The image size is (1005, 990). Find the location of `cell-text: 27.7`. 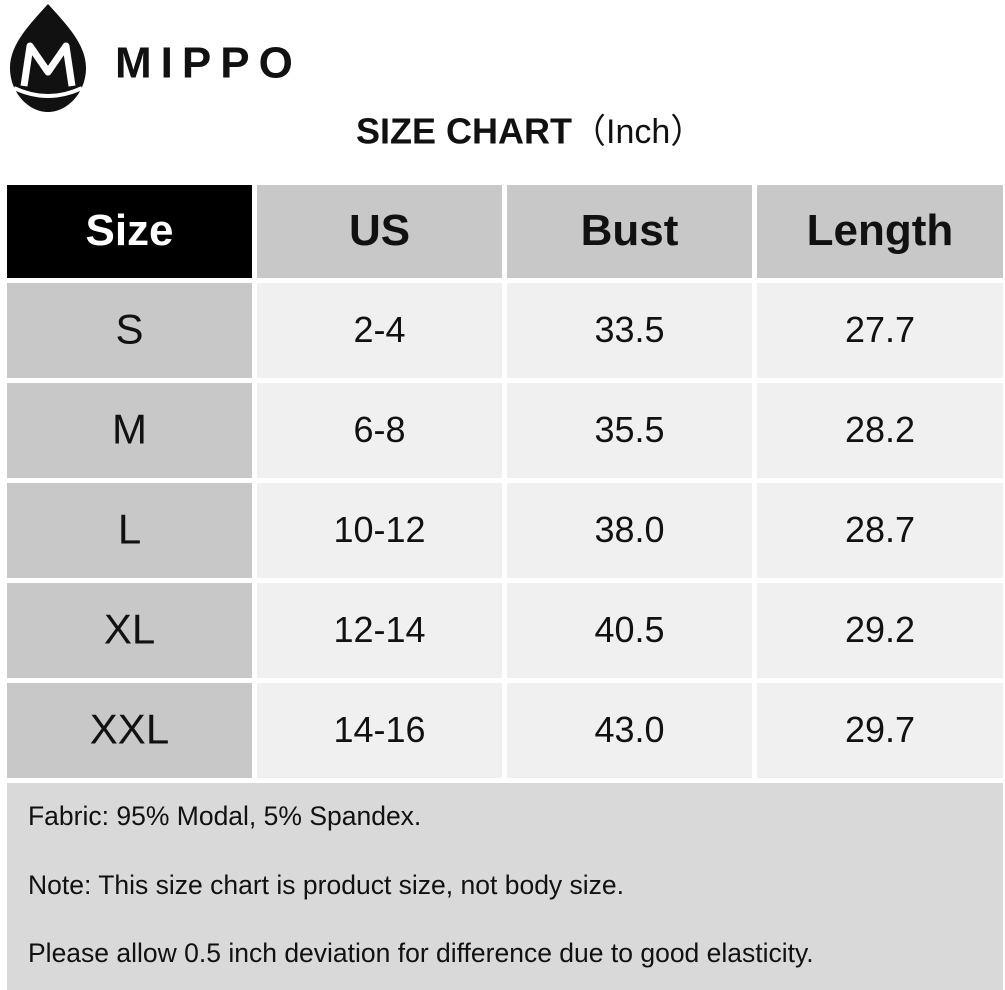

cell-text: 27.7 is located at coordinates (880, 329).